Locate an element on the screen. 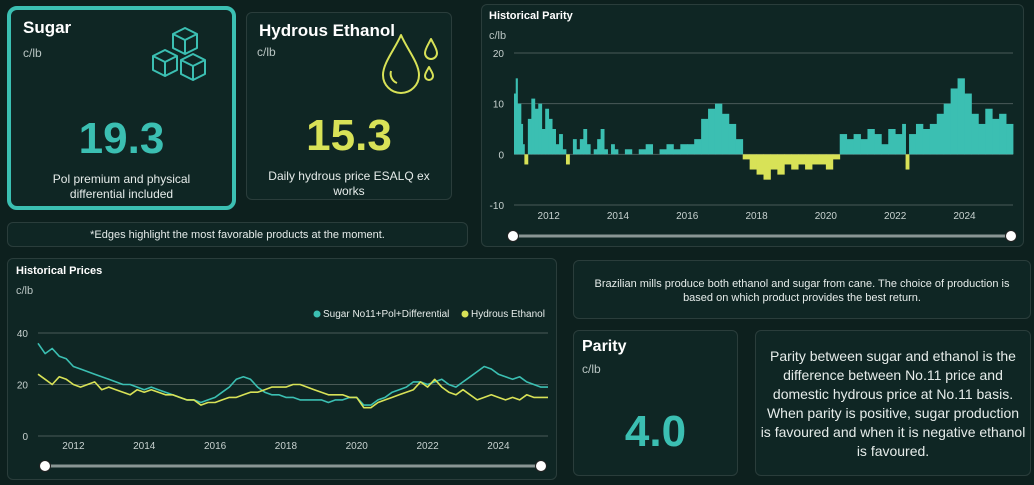 The width and height of the screenshot is (1034, 485). parity-y-tick: 10 is located at coordinates (499, 105).